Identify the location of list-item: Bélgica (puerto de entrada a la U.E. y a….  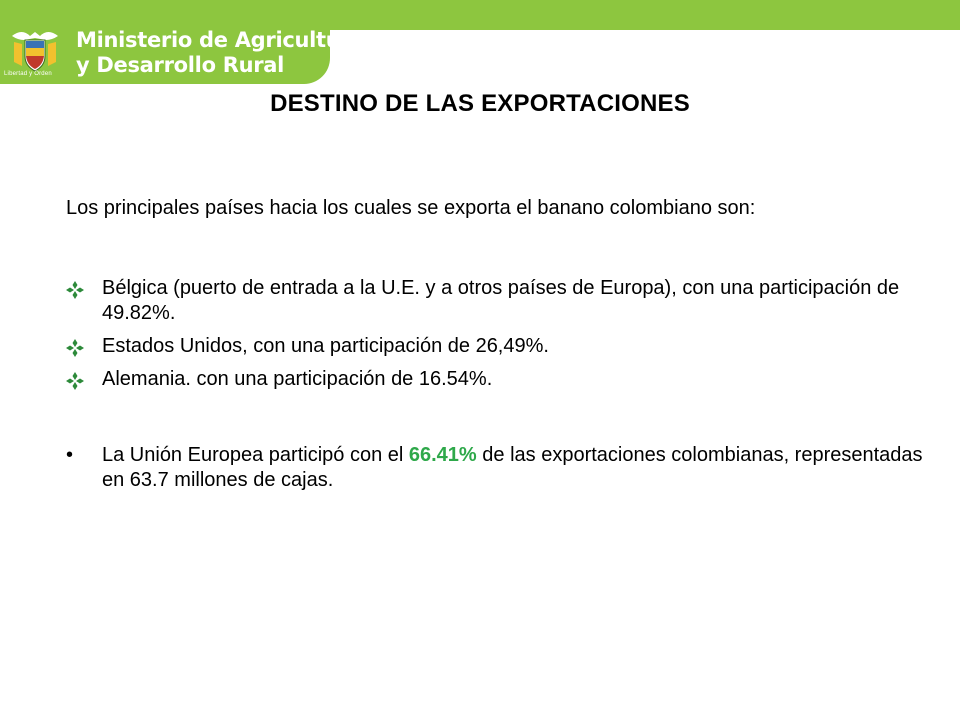
(501, 301).